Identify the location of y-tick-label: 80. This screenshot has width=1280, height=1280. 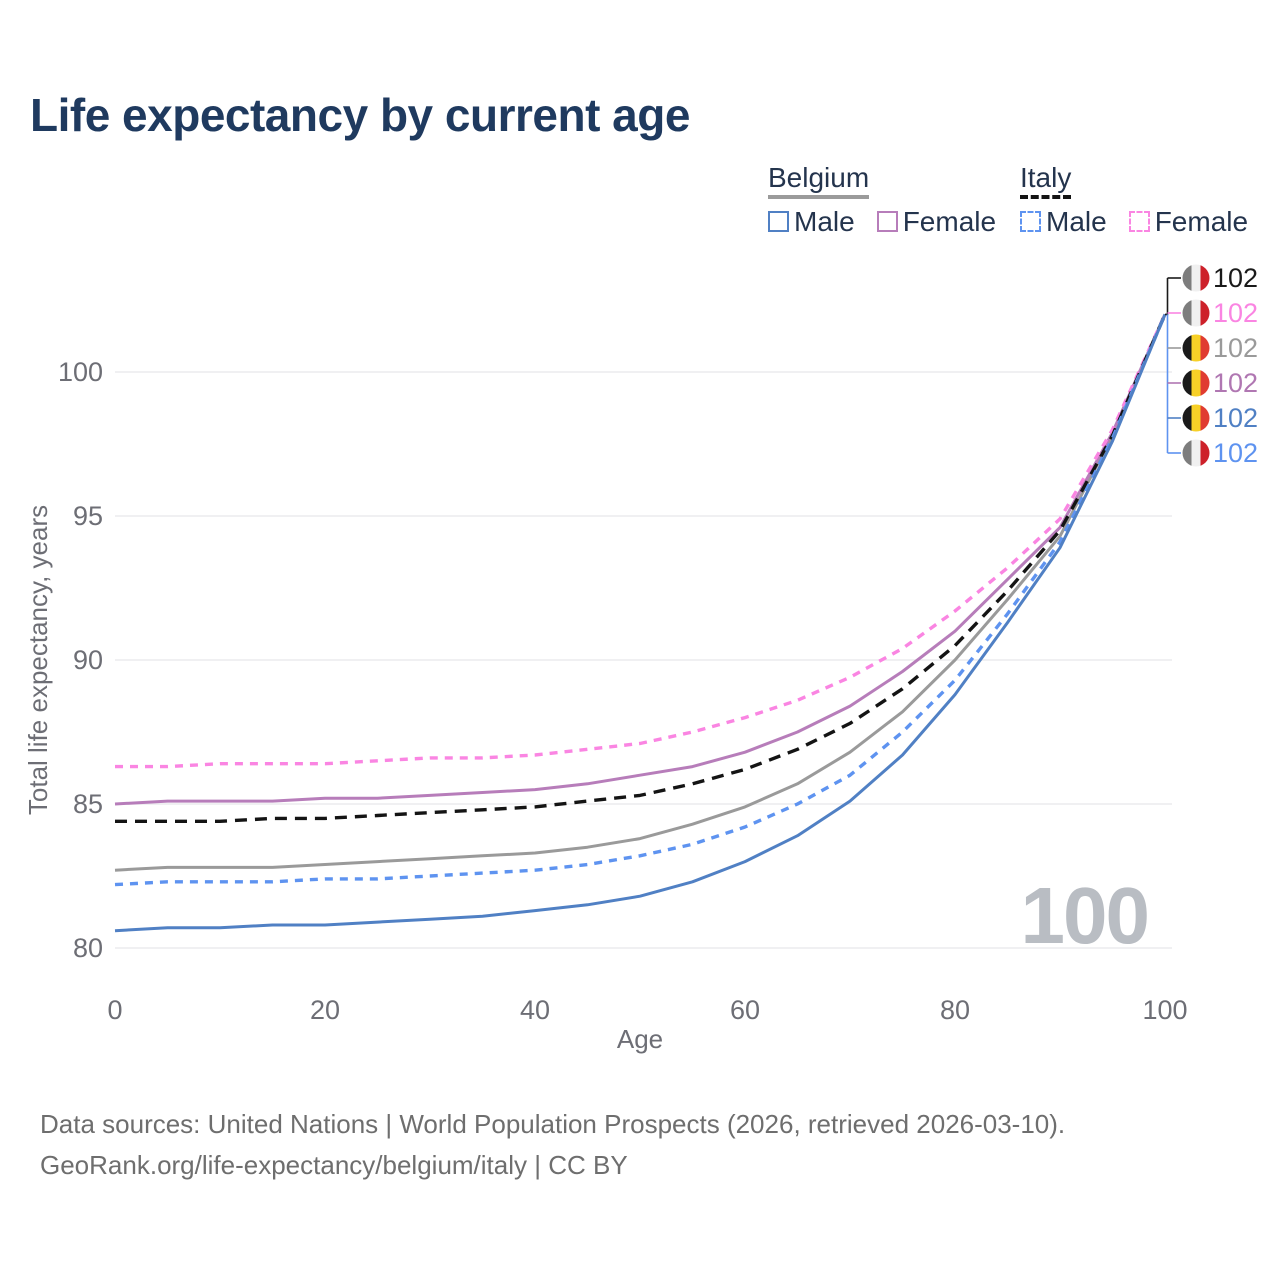
(88, 948).